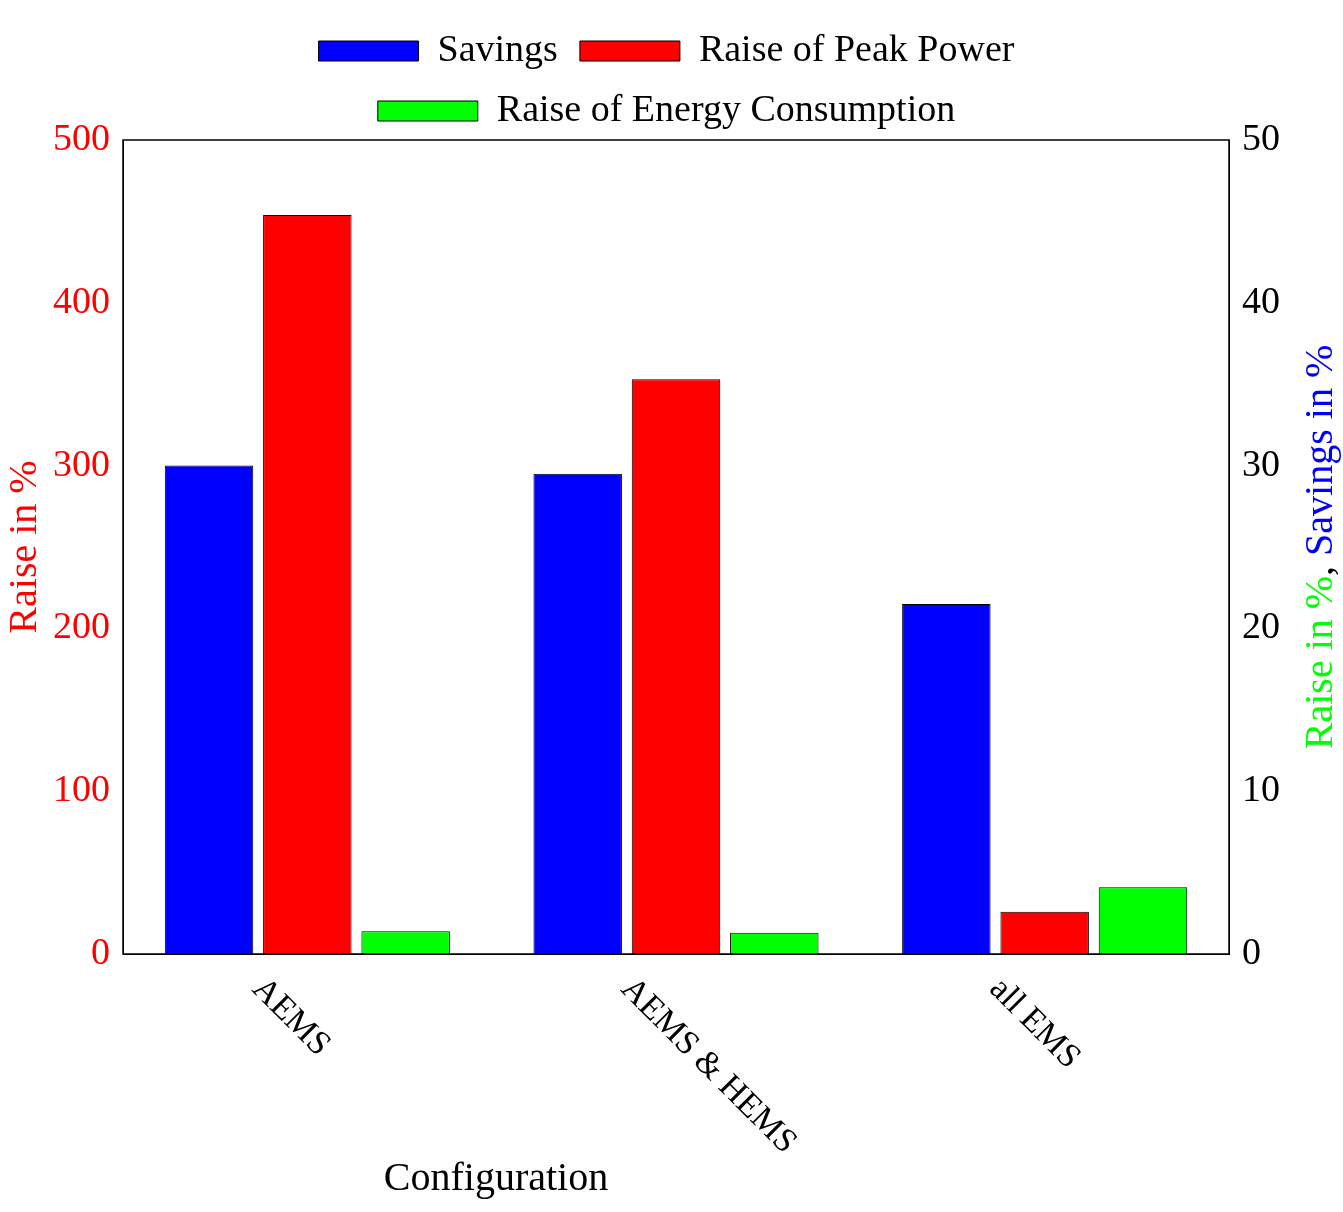 This screenshot has width=1343, height=1212. Describe the element at coordinates (22, 547) in the screenshot. I see `y-axis-title: Raise in %` at that location.